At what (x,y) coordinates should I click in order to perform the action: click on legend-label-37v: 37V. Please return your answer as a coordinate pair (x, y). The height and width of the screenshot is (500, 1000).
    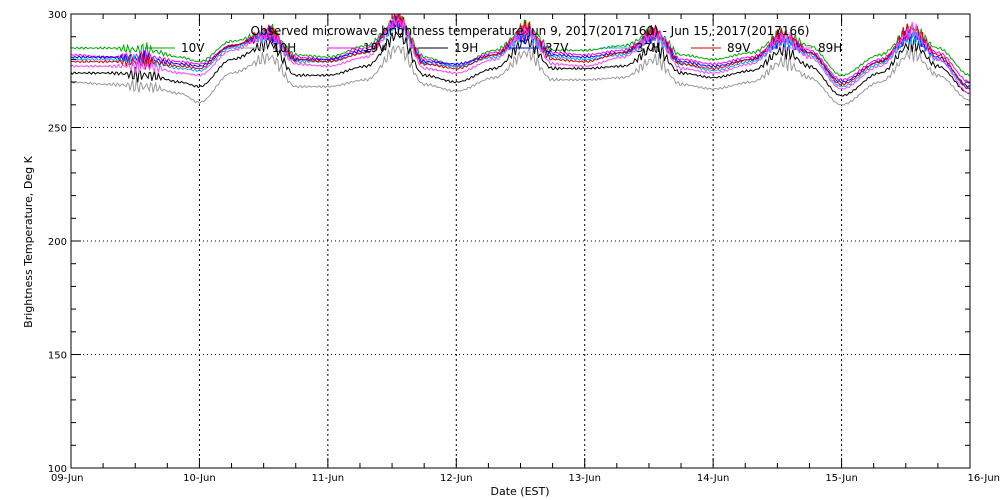
    Looking at the image, I should click on (557, 48).